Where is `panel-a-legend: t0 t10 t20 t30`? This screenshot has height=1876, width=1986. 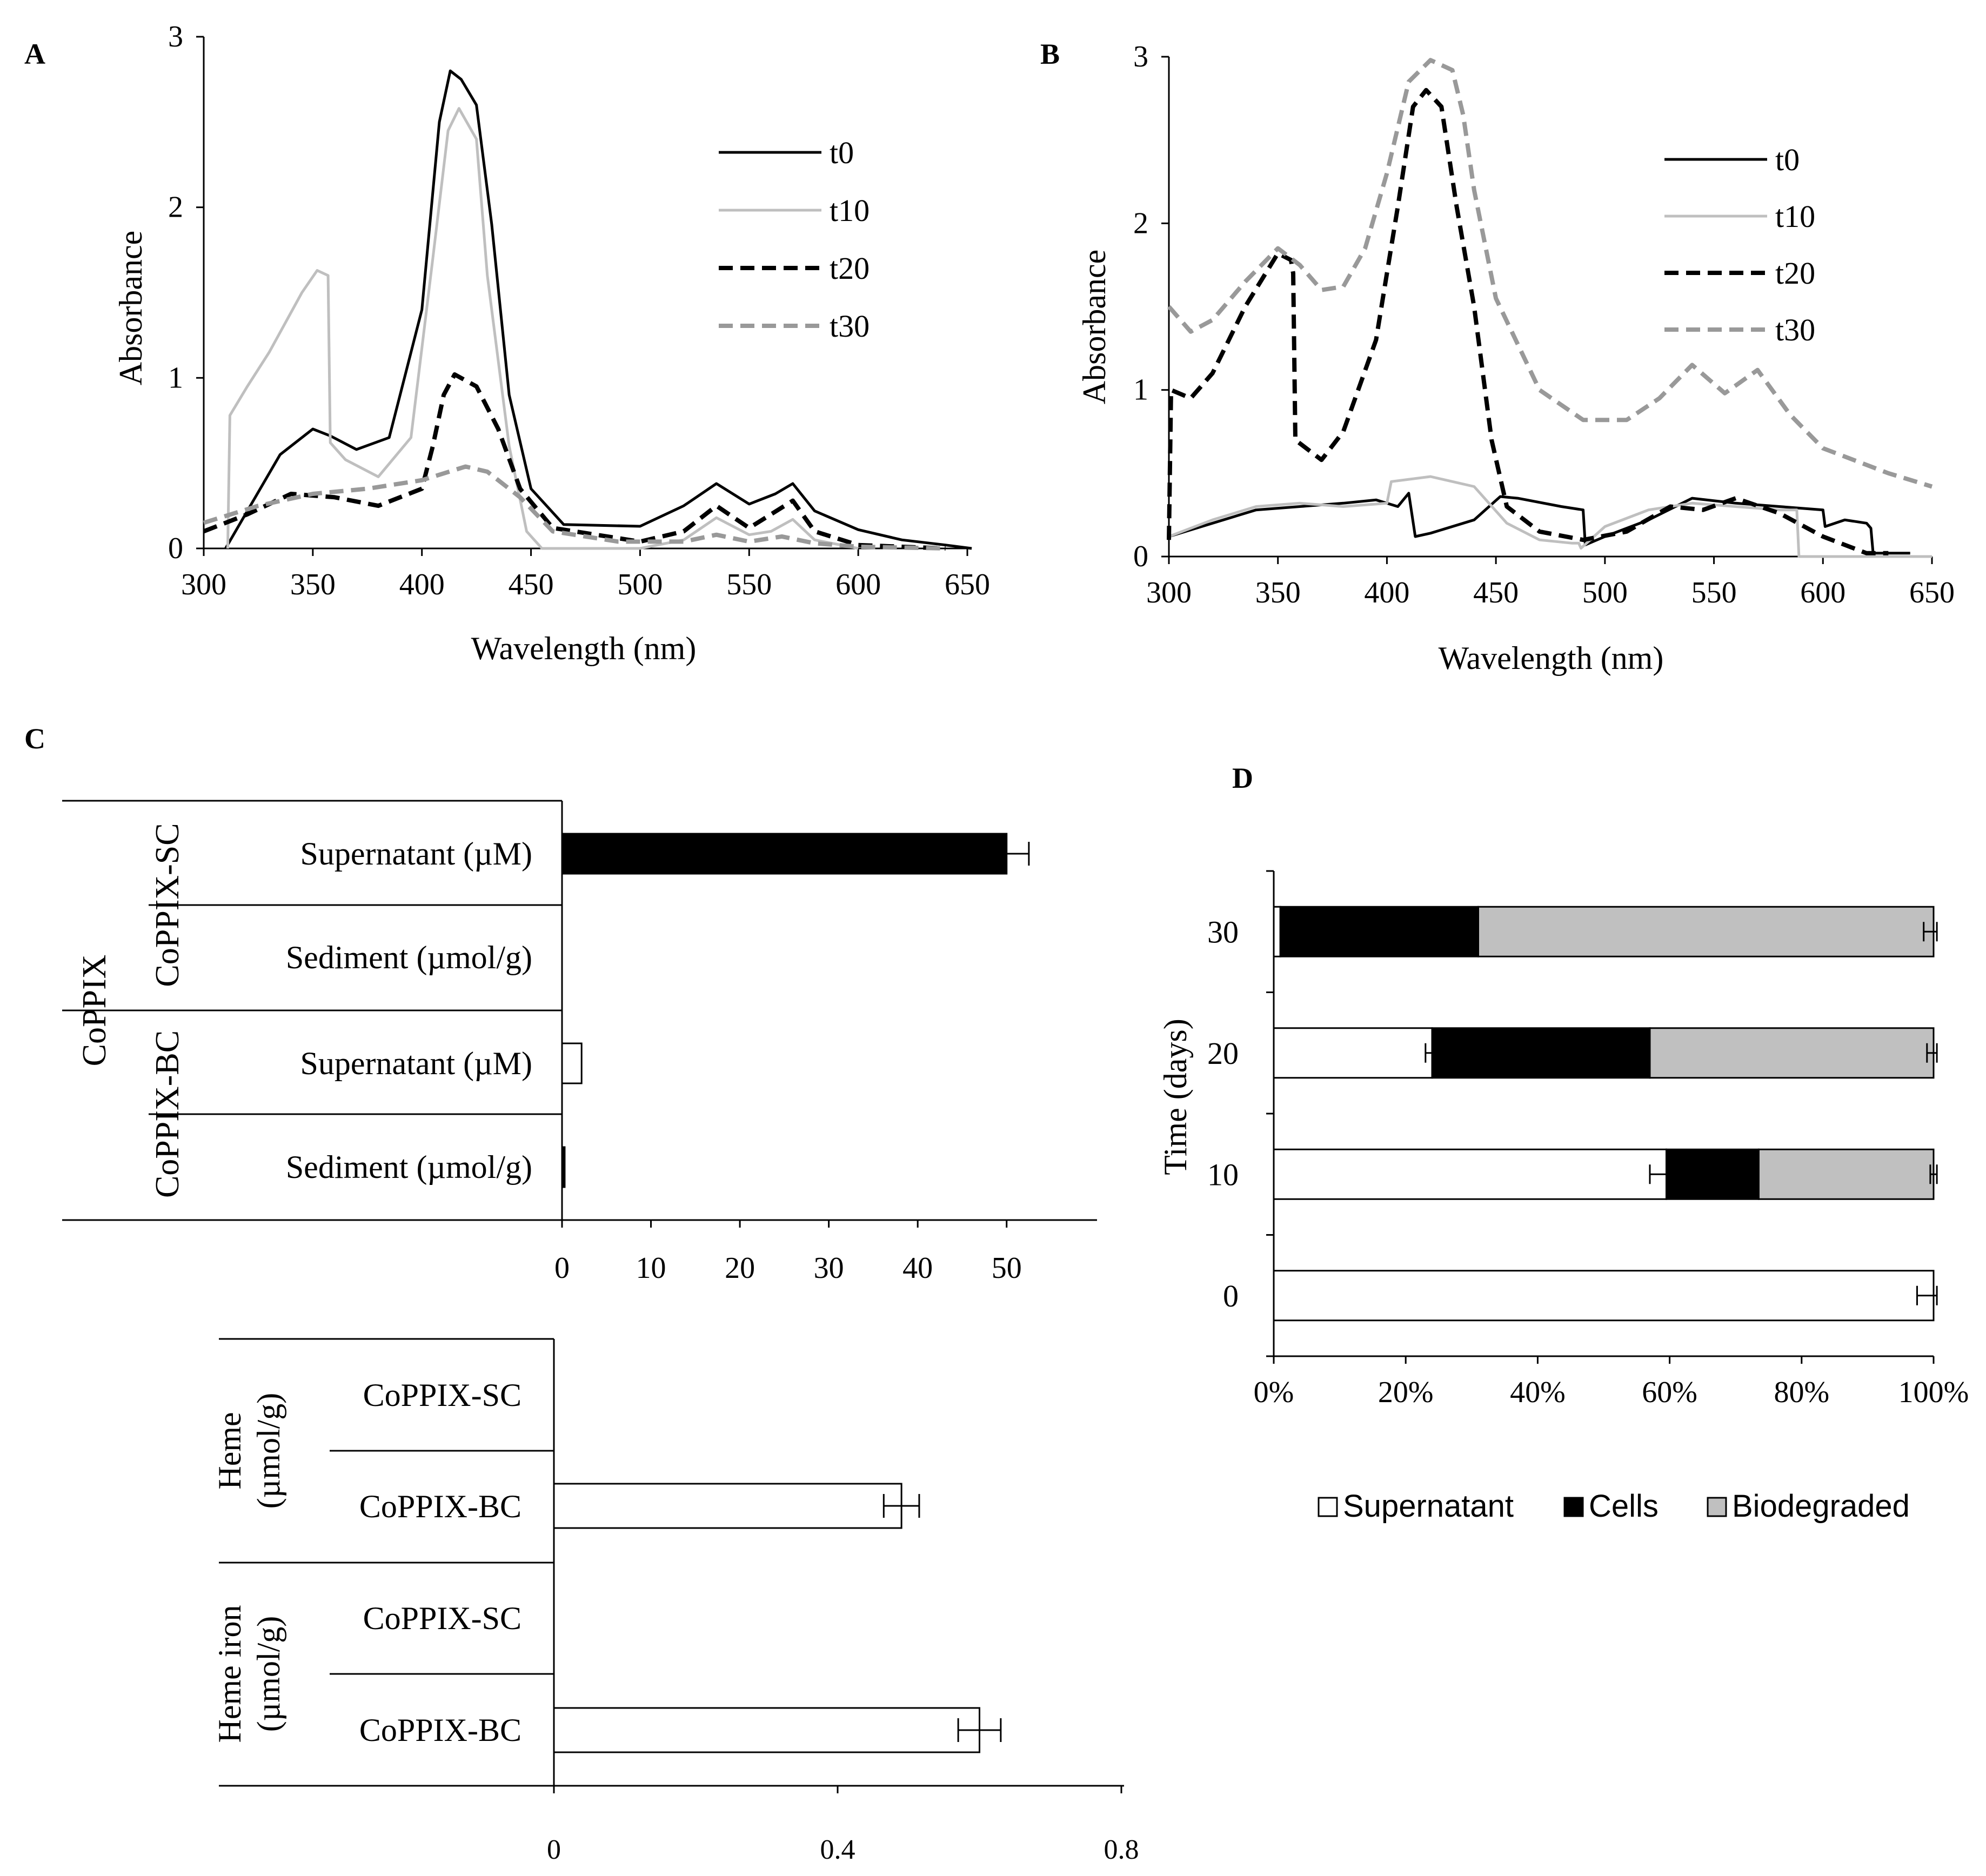
panel-a-legend: t0 t10 t20 t30 is located at coordinates (795, 239).